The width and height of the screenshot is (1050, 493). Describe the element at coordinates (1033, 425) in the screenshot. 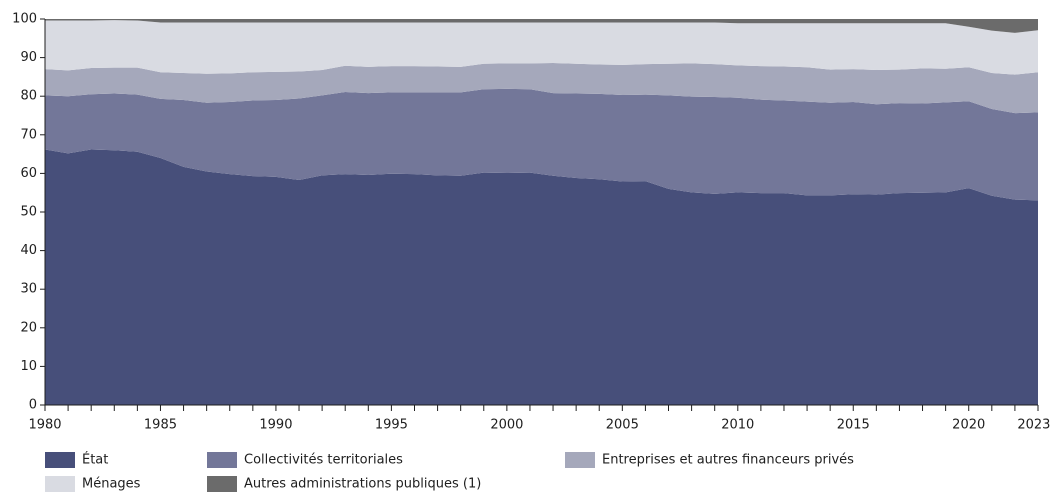

I see `x-tick-label: 2023p` at that location.